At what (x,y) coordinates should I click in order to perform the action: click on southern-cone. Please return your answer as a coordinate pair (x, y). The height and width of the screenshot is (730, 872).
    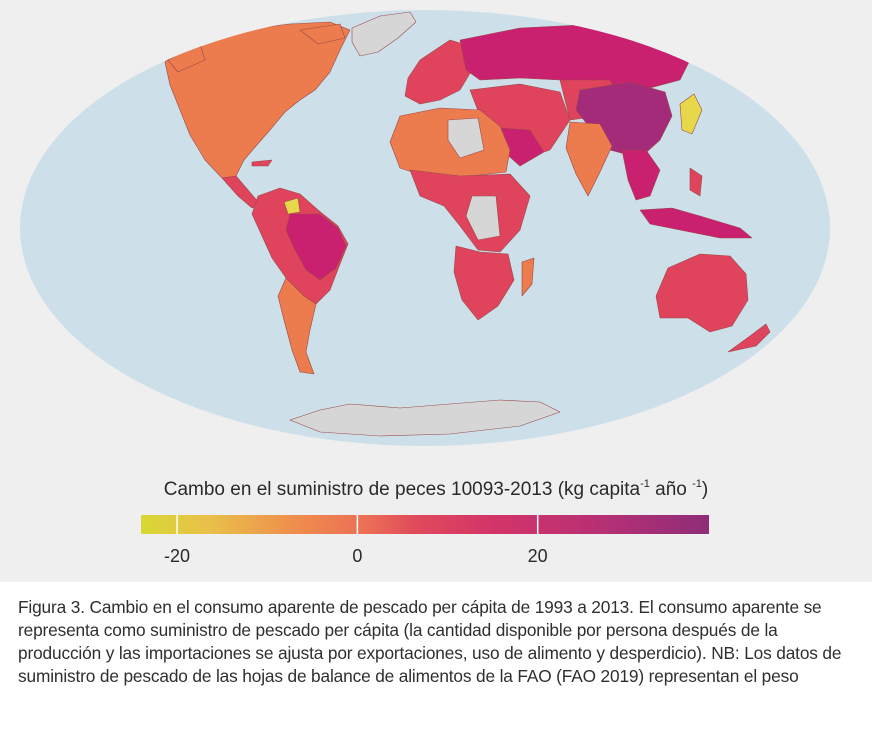
    Looking at the image, I should click on (297, 326).